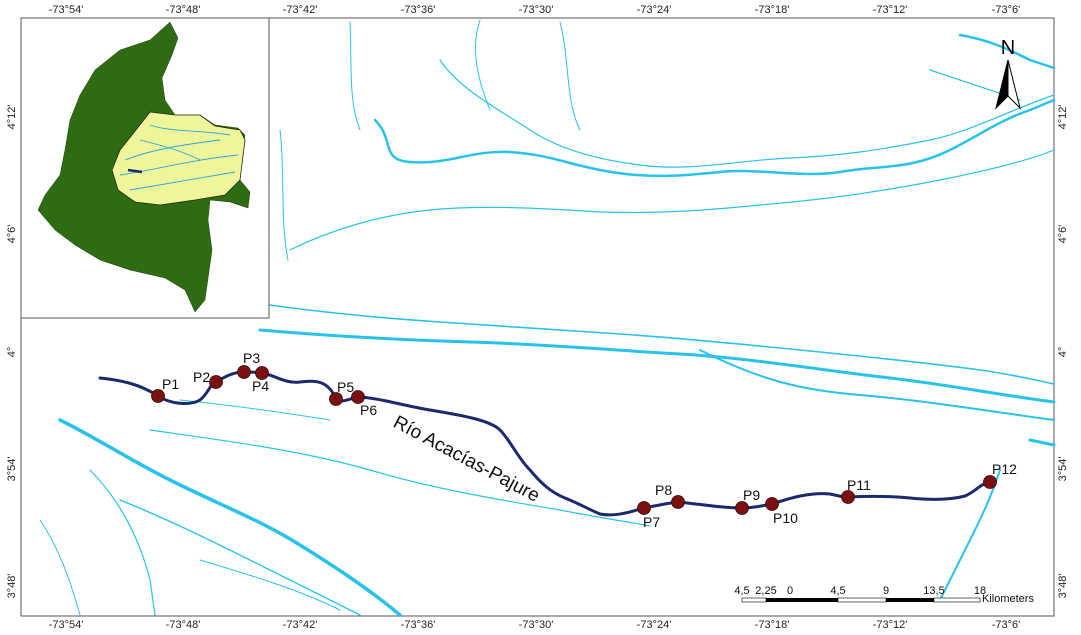 The height and width of the screenshot is (635, 1081). I want to click on sample-point-label: P4, so click(260, 386).